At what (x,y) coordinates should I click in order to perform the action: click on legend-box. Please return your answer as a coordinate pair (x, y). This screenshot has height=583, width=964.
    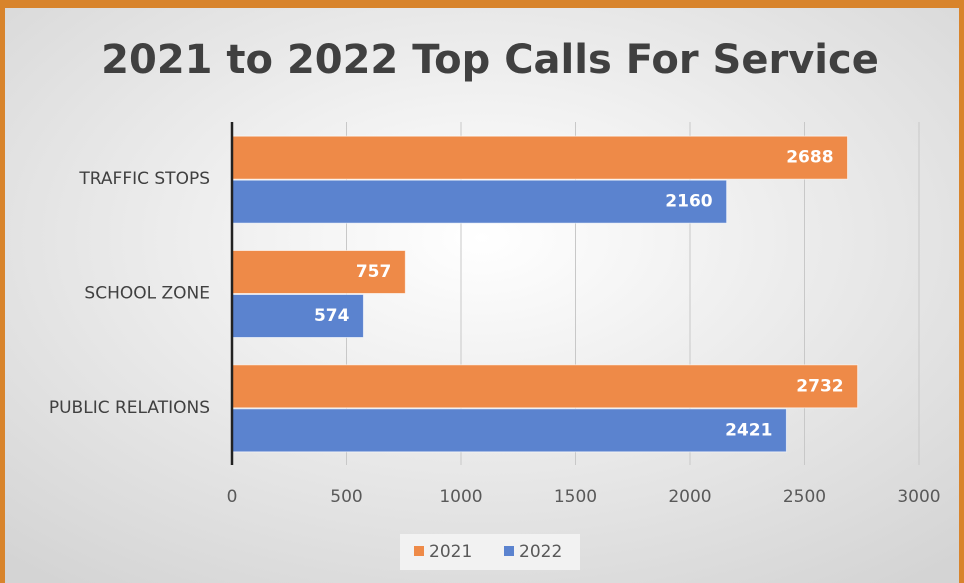
    Looking at the image, I should click on (490, 552).